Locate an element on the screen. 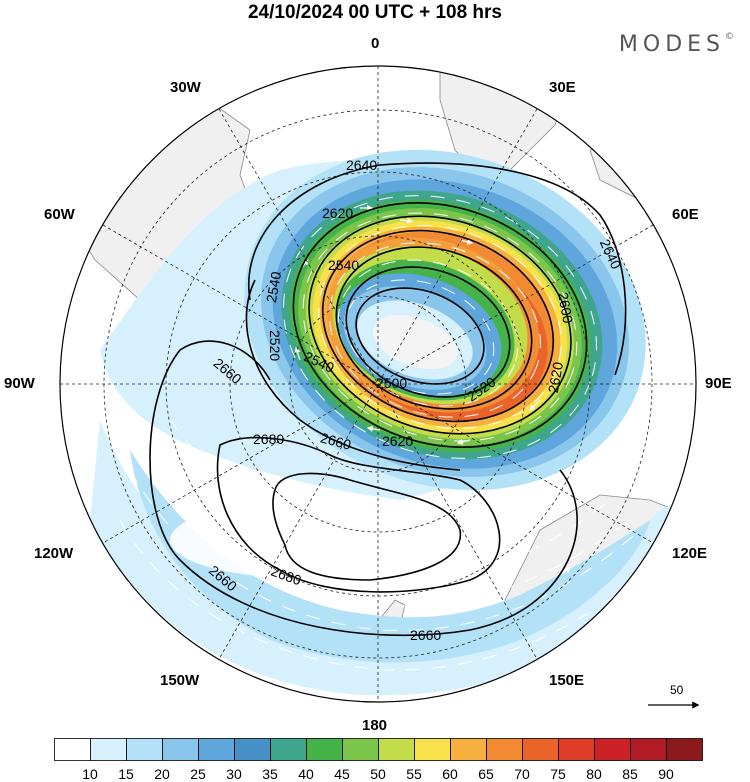 Image resolution: width=750 pixels, height=782 pixels. meridian-label-120w: 120W is located at coordinates (54, 553).